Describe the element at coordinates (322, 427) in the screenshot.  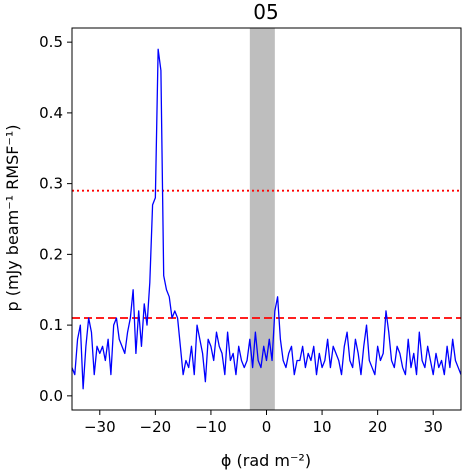
I see `x-tick-label: 10` at that location.